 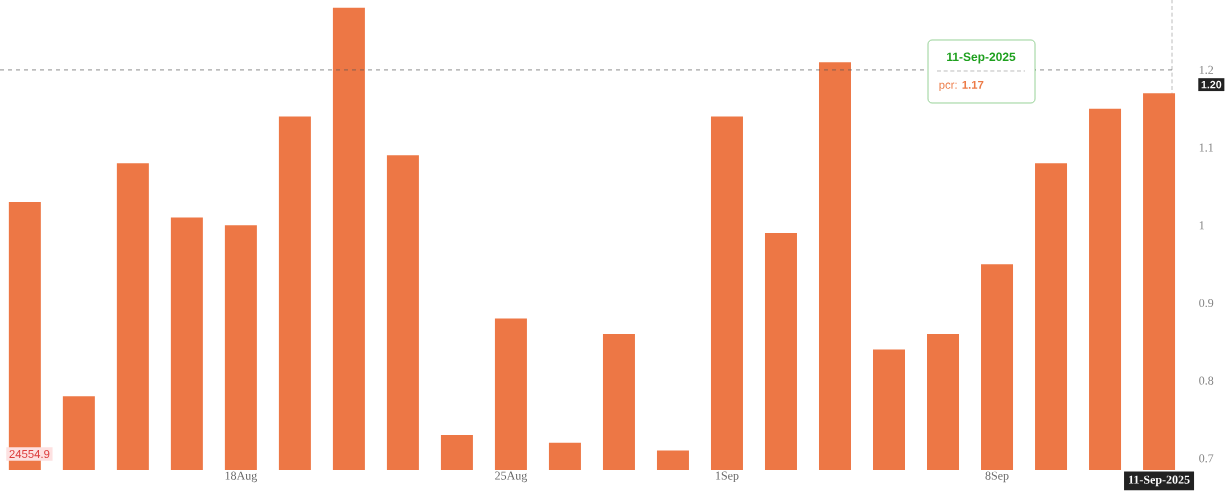 What do you see at coordinates (29, 454) in the screenshot?
I see `annotation: 24554.9` at bounding box center [29, 454].